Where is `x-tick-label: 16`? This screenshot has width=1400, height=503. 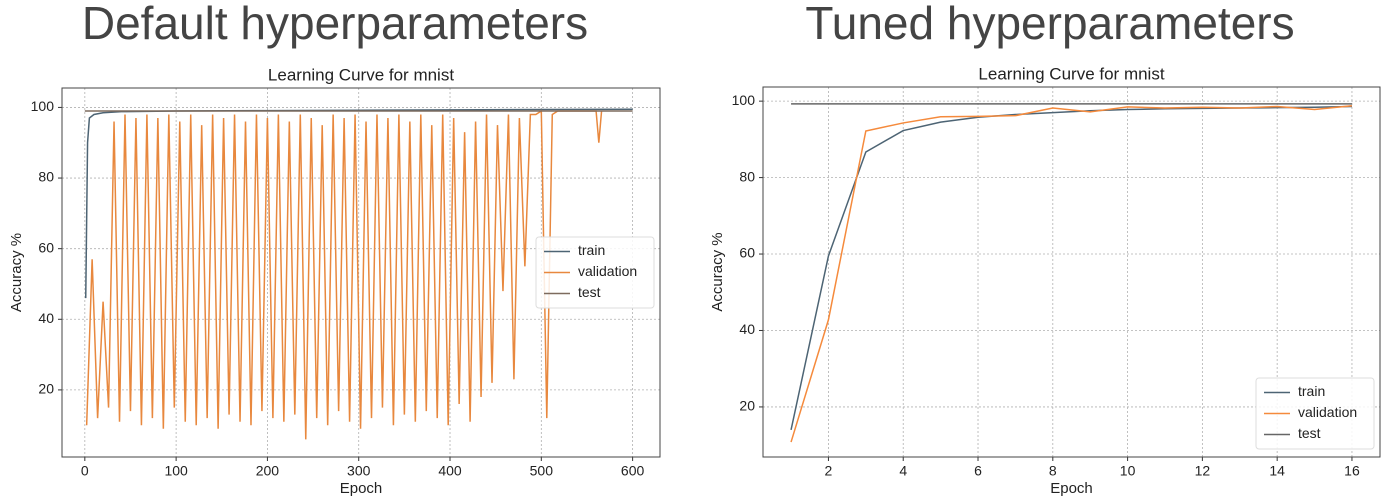
x-tick-label: 16 is located at coordinates (1352, 471).